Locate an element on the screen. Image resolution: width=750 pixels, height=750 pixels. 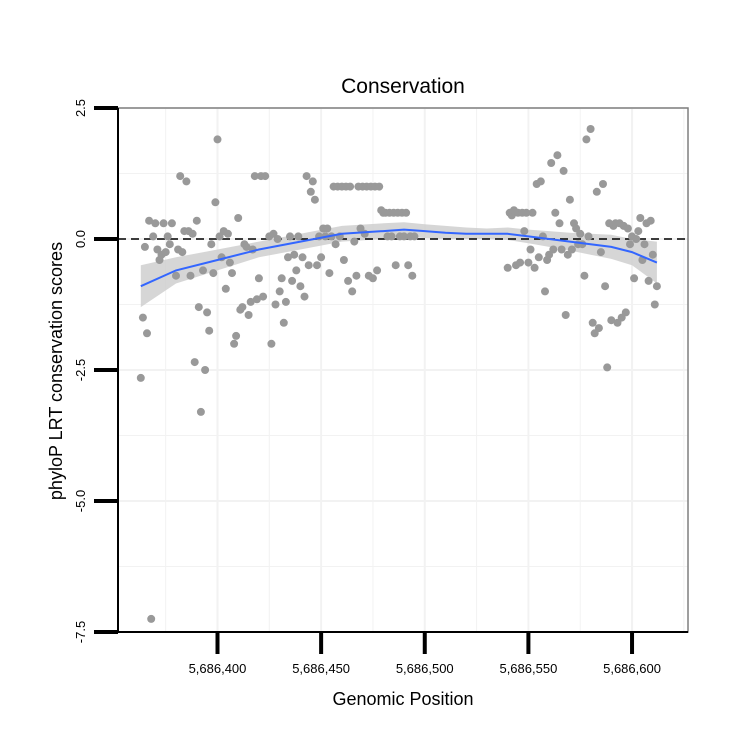
confidence-band is located at coordinates (398, 265).